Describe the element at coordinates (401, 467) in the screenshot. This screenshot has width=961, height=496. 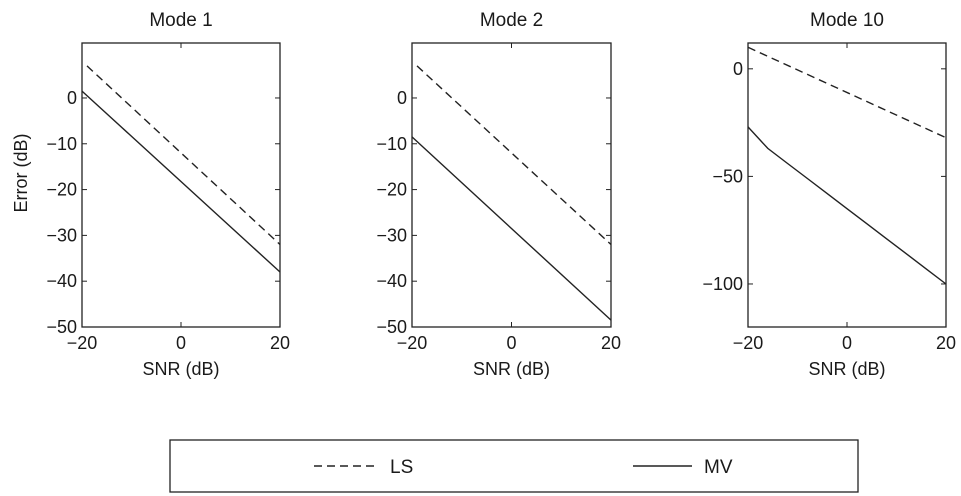
I see `legend-ls-label: LS` at that location.